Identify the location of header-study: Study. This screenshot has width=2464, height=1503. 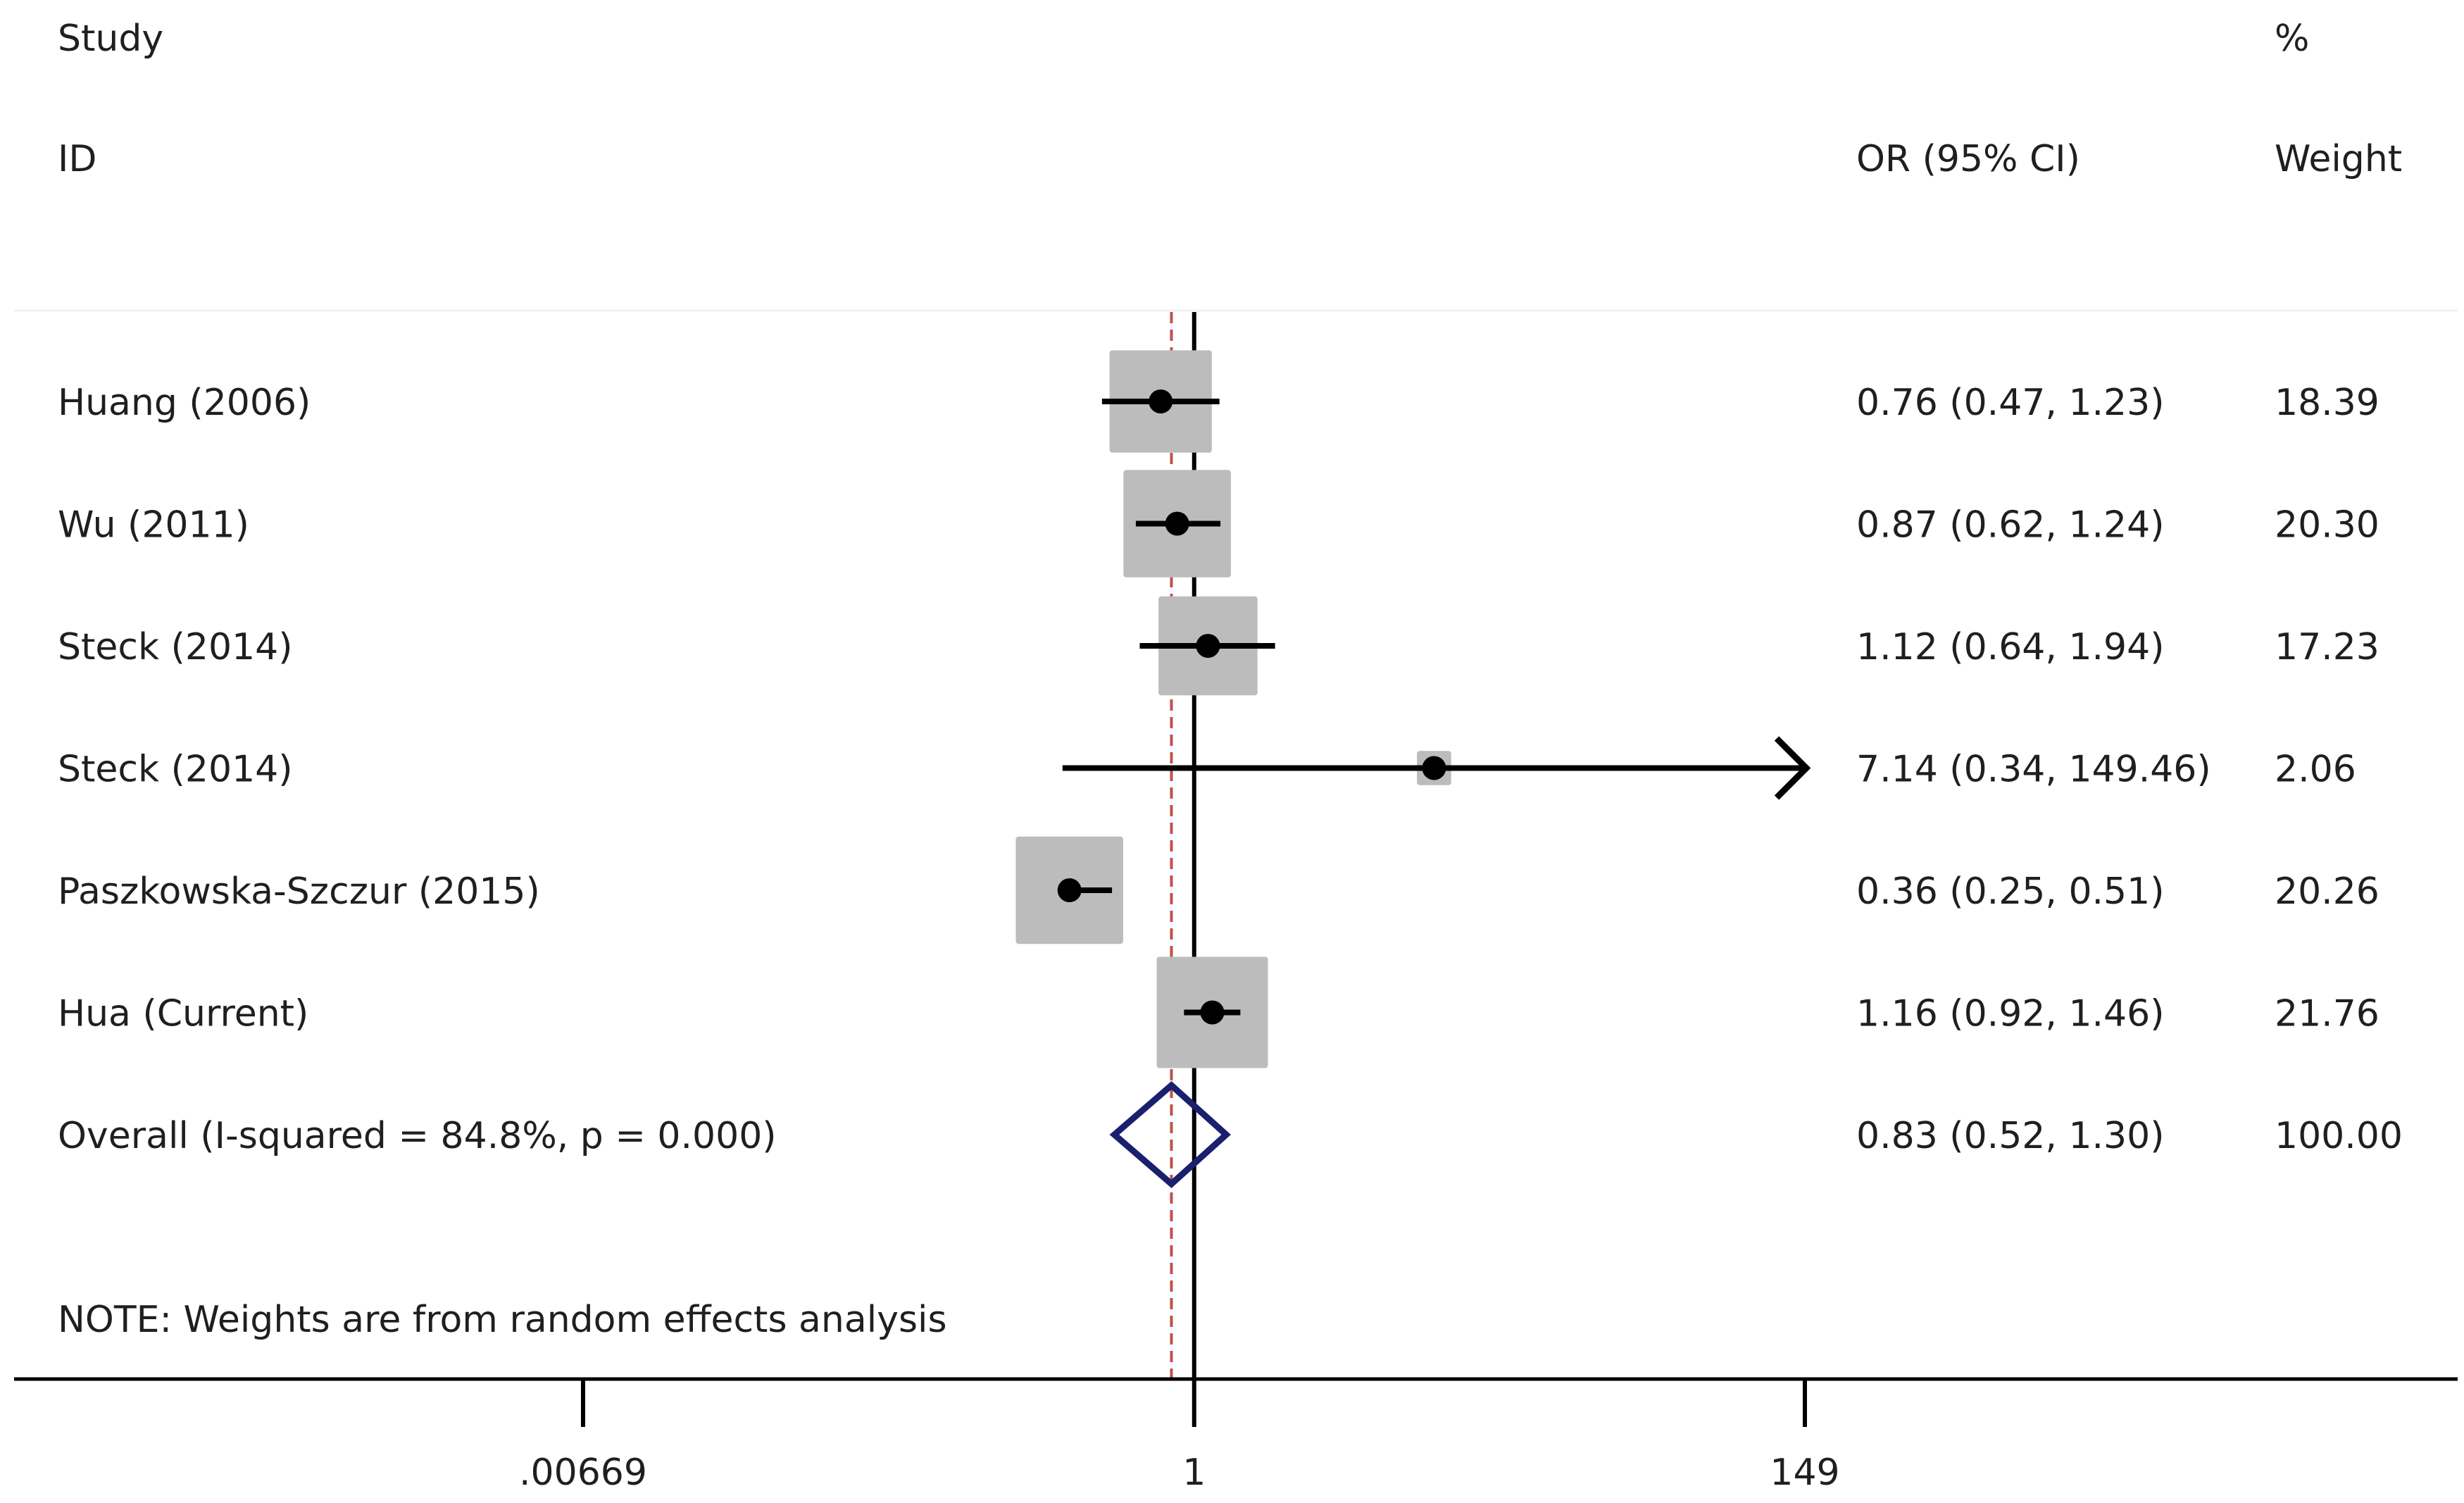
(110, 39).